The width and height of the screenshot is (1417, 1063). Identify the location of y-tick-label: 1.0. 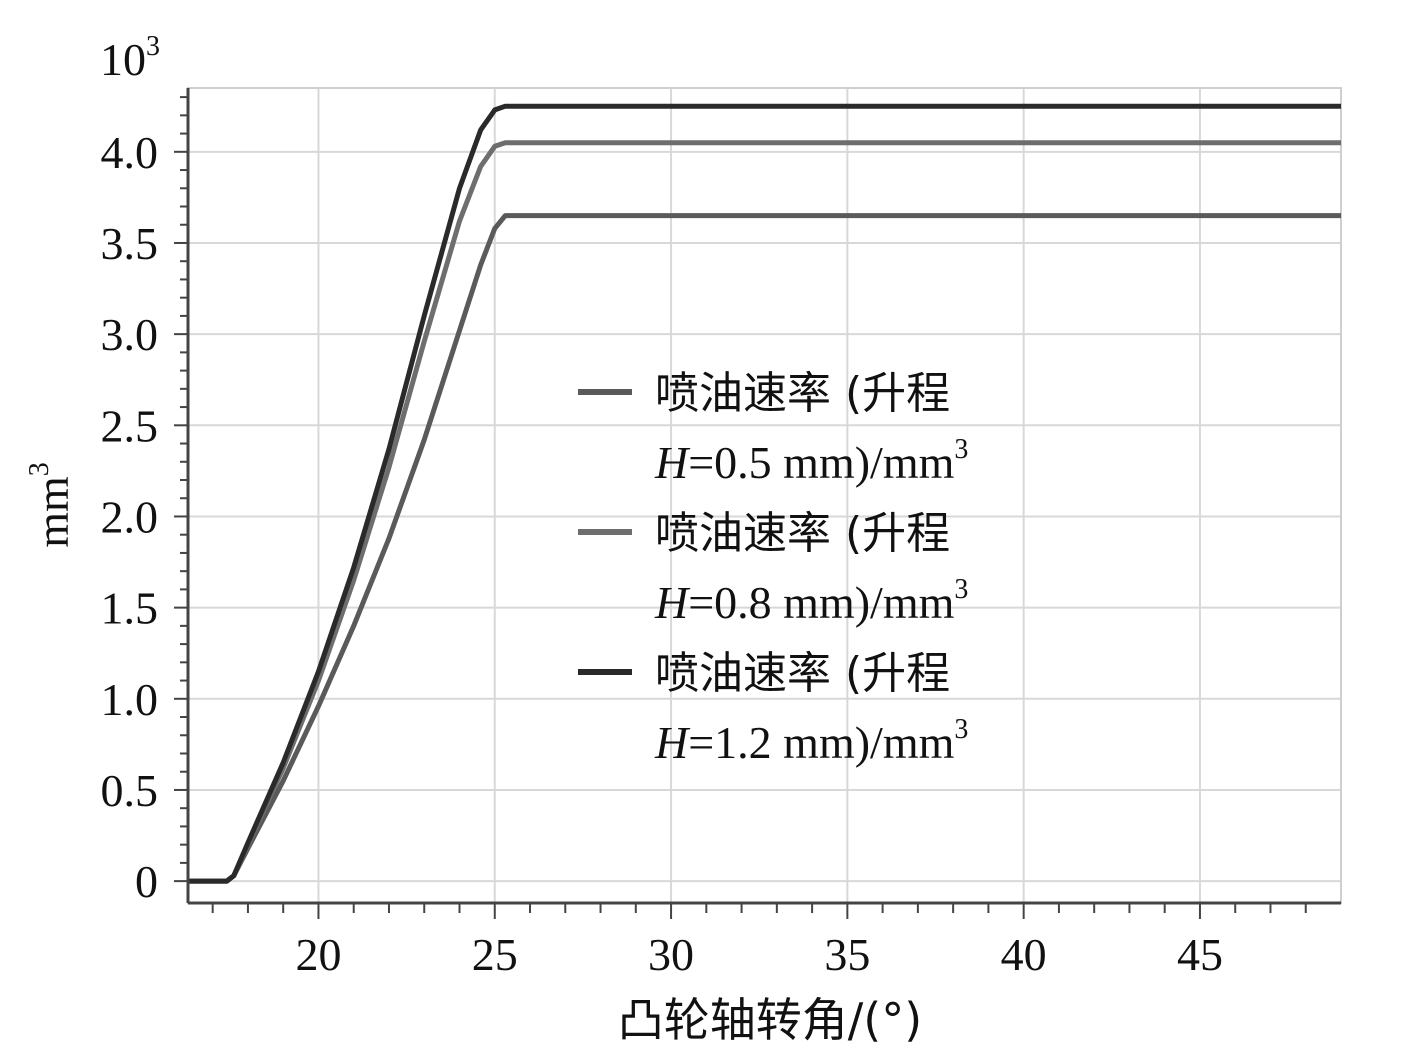
(130, 699).